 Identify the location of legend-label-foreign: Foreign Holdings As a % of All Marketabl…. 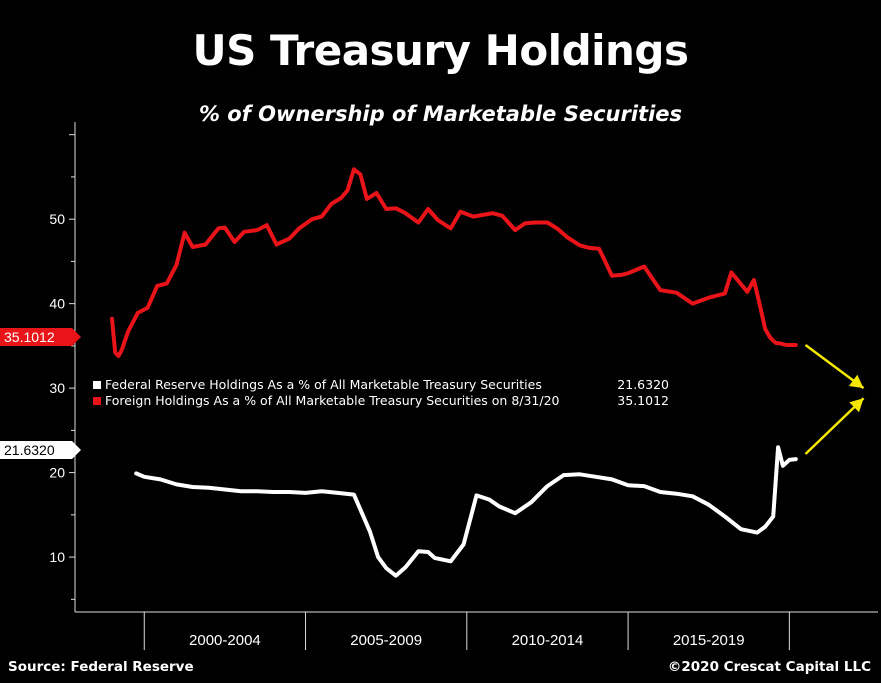
(332, 400).